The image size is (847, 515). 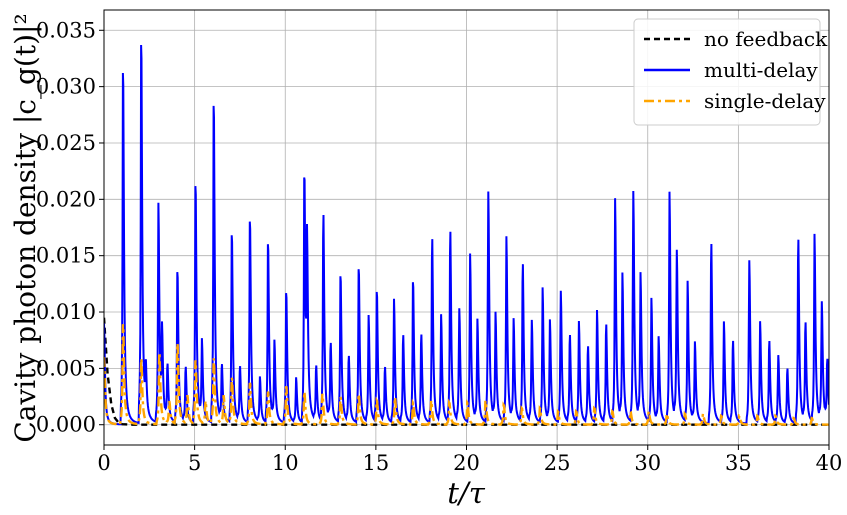 What do you see at coordinates (738, 463) in the screenshot?
I see `x-tick-label: 35` at bounding box center [738, 463].